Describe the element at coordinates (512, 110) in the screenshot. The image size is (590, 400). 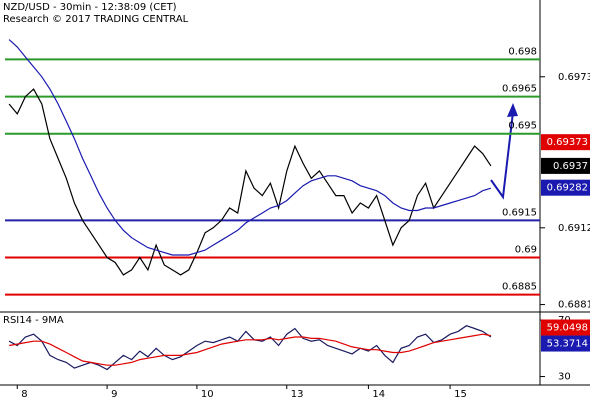
I see `arrowhead` at that location.